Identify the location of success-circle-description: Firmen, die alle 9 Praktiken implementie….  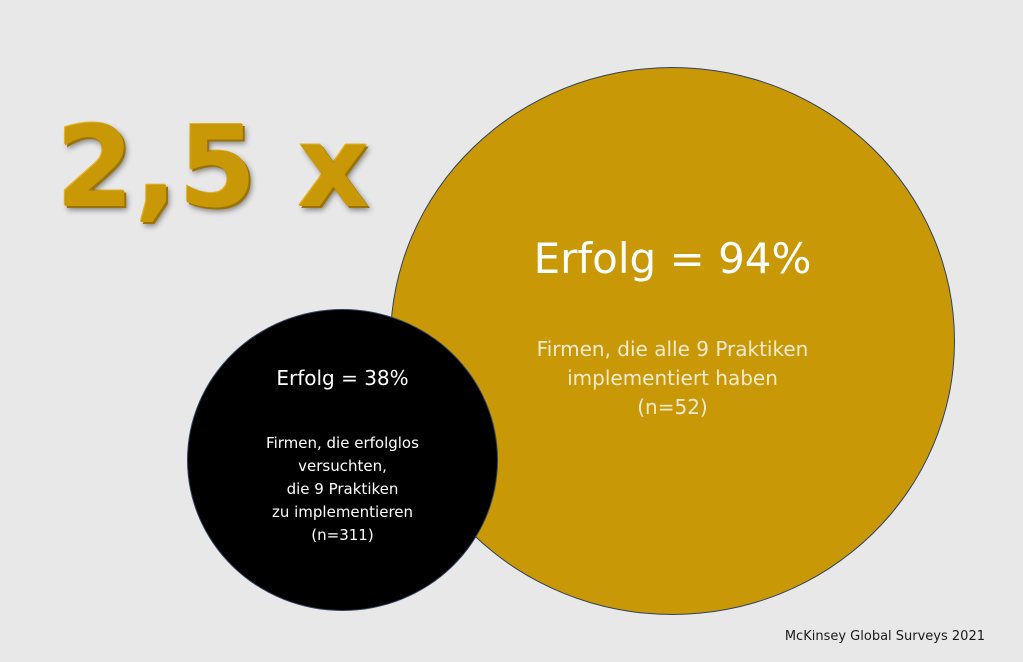
(672, 378).